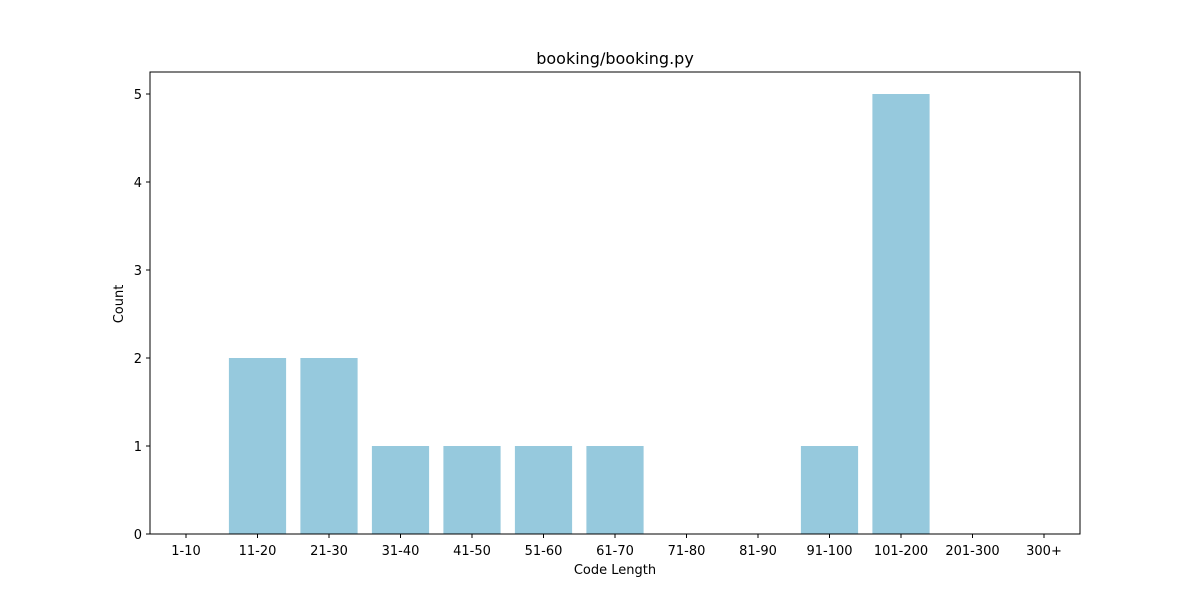 This screenshot has height=604, width=1200. Describe the element at coordinates (138, 447) in the screenshot. I see `y-tick-label: 1` at that location.